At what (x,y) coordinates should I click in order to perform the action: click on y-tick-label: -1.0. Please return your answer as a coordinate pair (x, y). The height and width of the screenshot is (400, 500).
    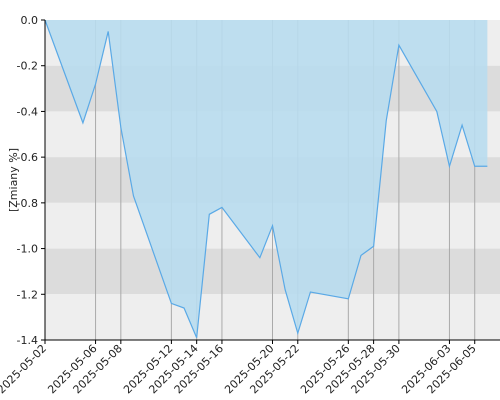
    Looking at the image, I should click on (27, 249).